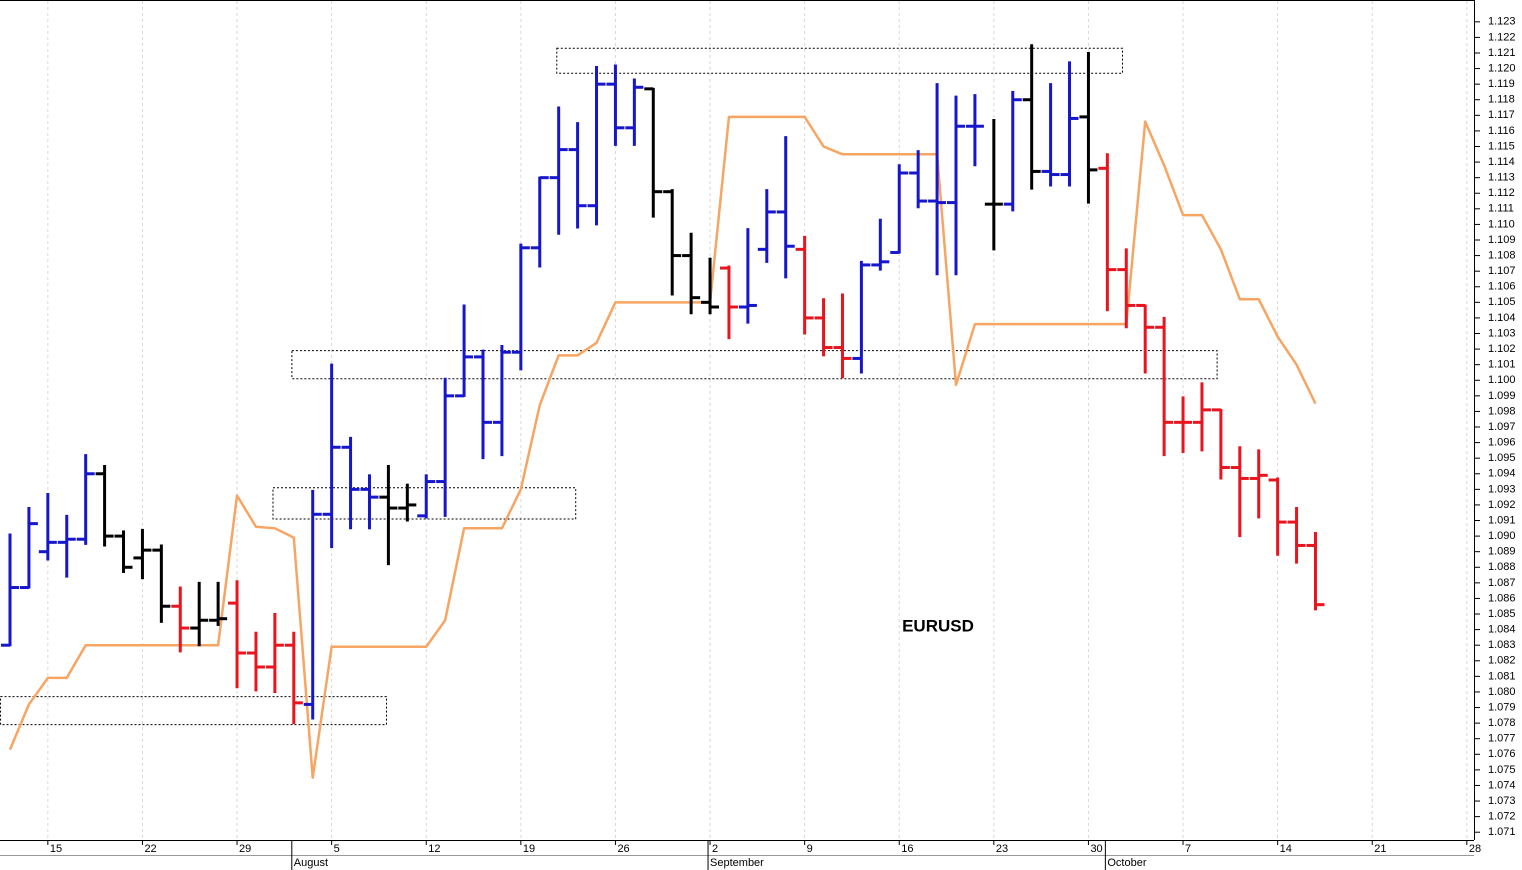 Image resolution: width=1522 pixels, height=870 pixels. Describe the element at coordinates (1502, 723) in the screenshot. I see `y-tick-label: 1.078` at that location.